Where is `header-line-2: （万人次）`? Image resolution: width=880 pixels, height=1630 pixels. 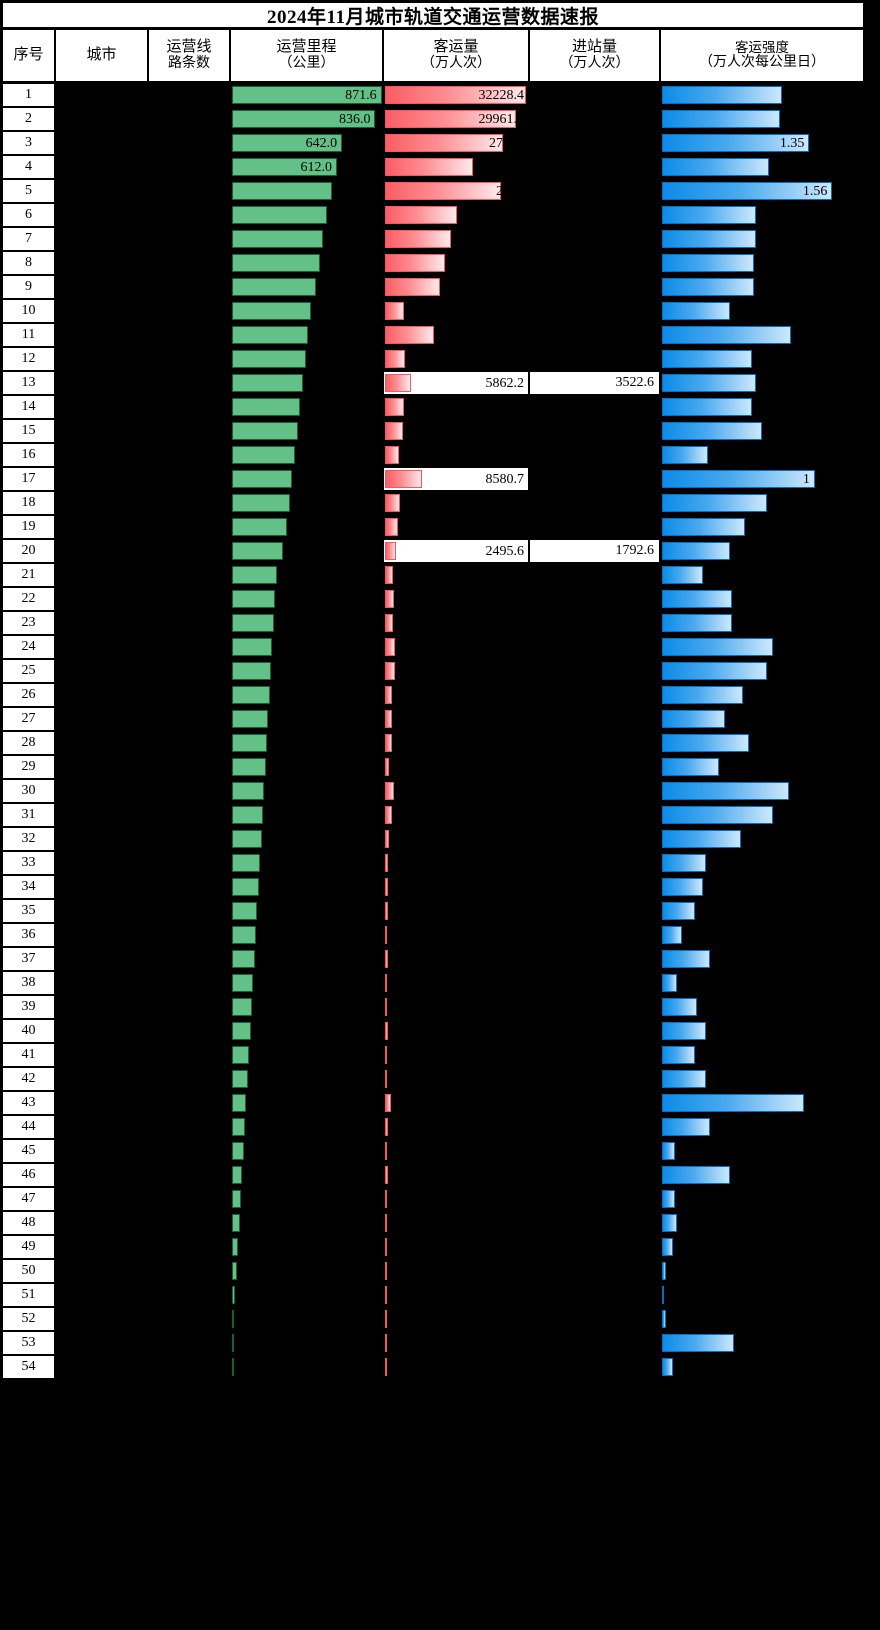 header-line-2: （万人次） is located at coordinates (594, 64).